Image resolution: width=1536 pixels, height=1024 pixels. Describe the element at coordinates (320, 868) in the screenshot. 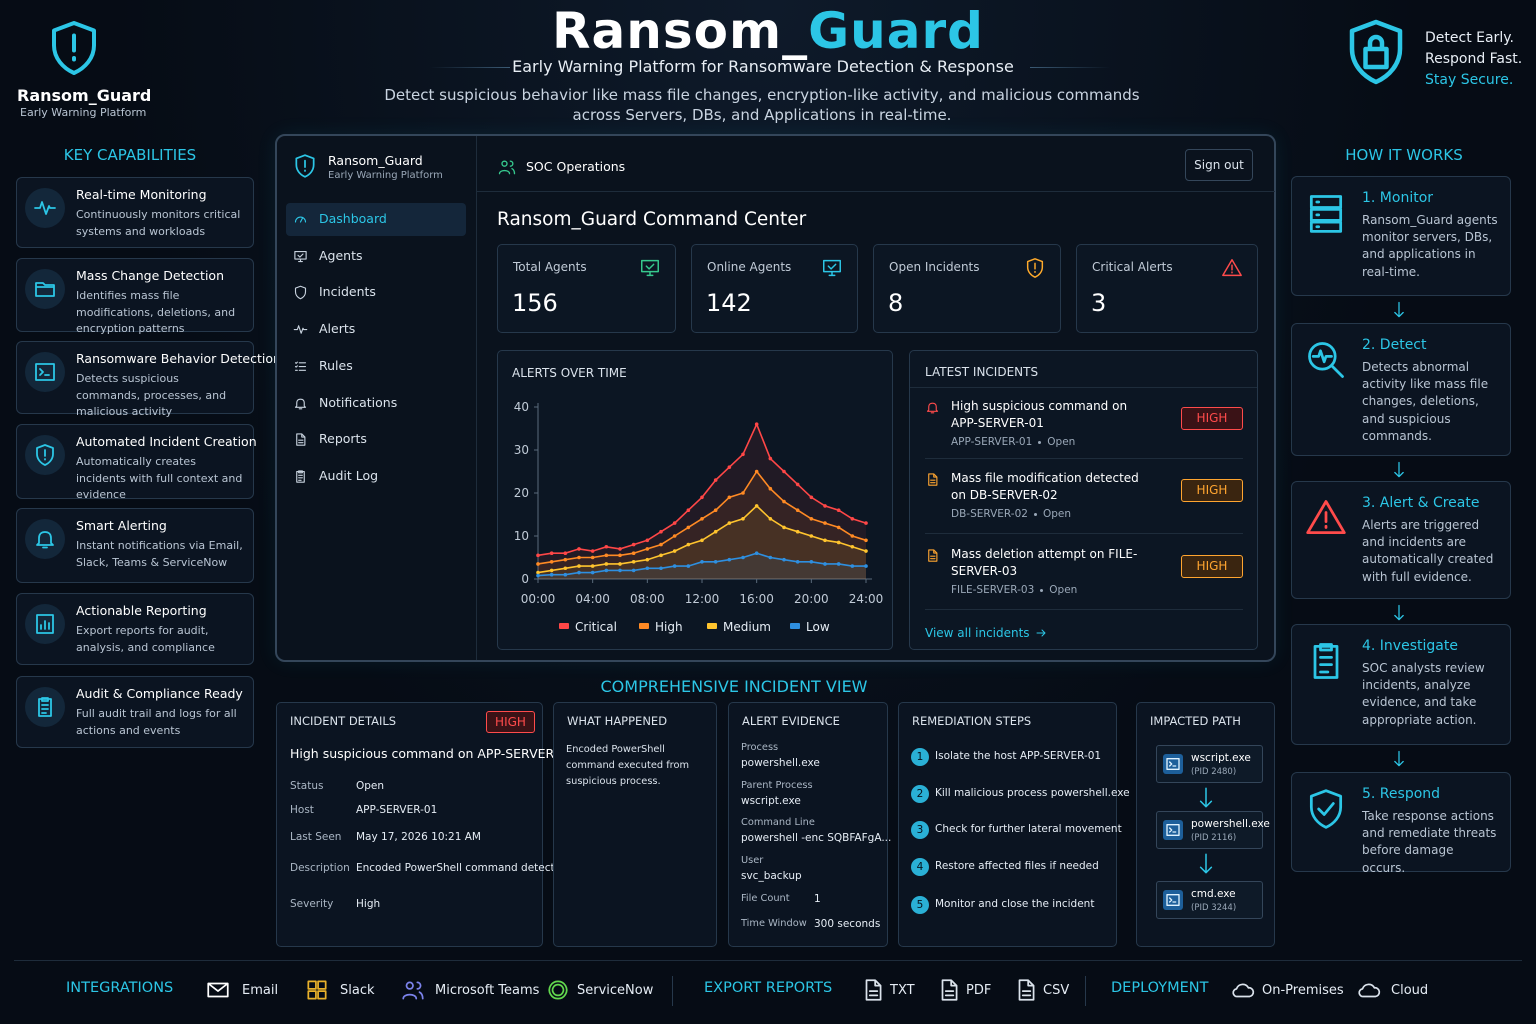

I see `field-label: Description` at that location.